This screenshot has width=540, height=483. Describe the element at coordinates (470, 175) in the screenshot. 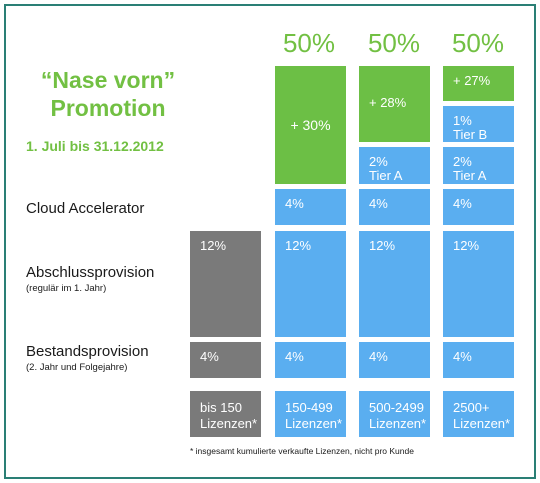

I see `col3-tierA-label: Tier A` at that location.